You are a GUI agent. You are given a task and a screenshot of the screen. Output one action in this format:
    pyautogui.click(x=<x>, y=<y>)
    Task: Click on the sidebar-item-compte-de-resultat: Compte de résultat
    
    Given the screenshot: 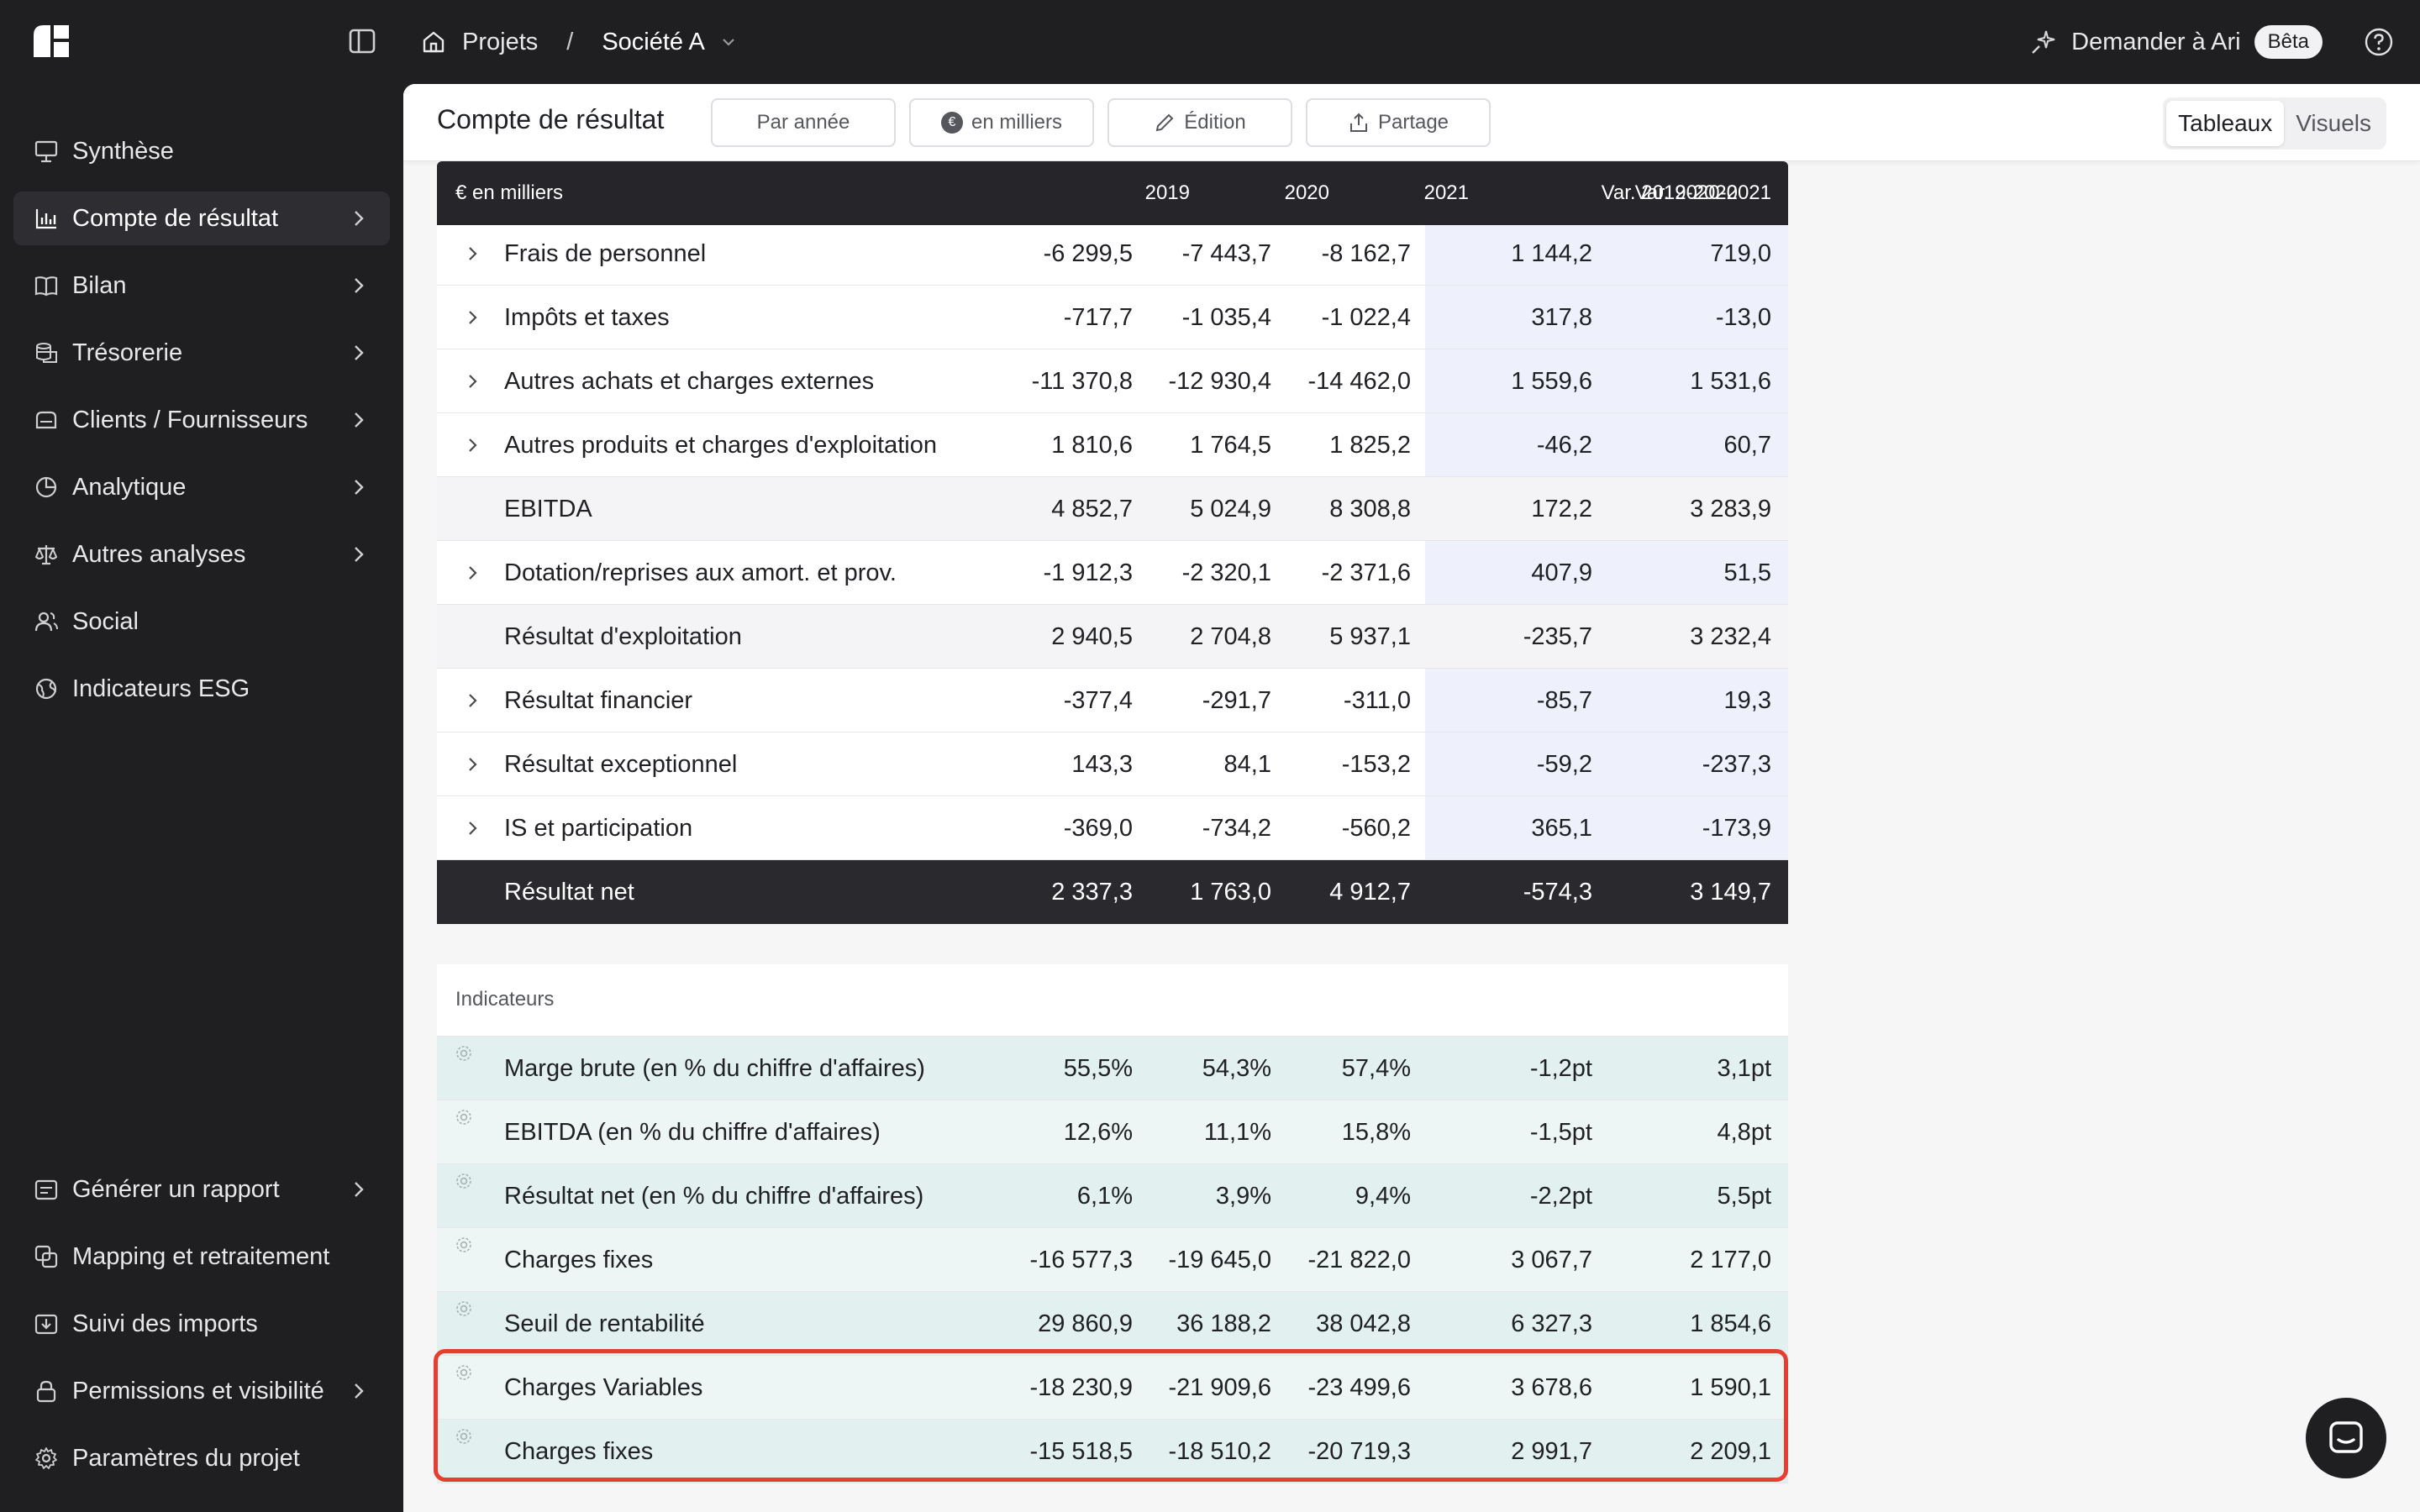 What is the action you would take?
    pyautogui.click(x=202, y=218)
    